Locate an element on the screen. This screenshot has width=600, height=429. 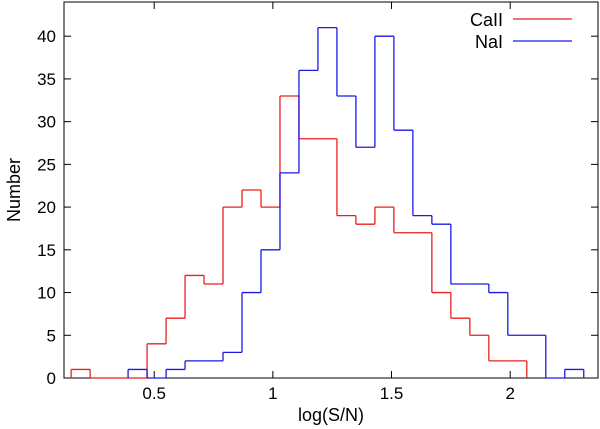
y-tick-label: 5 is located at coordinates (51, 335).